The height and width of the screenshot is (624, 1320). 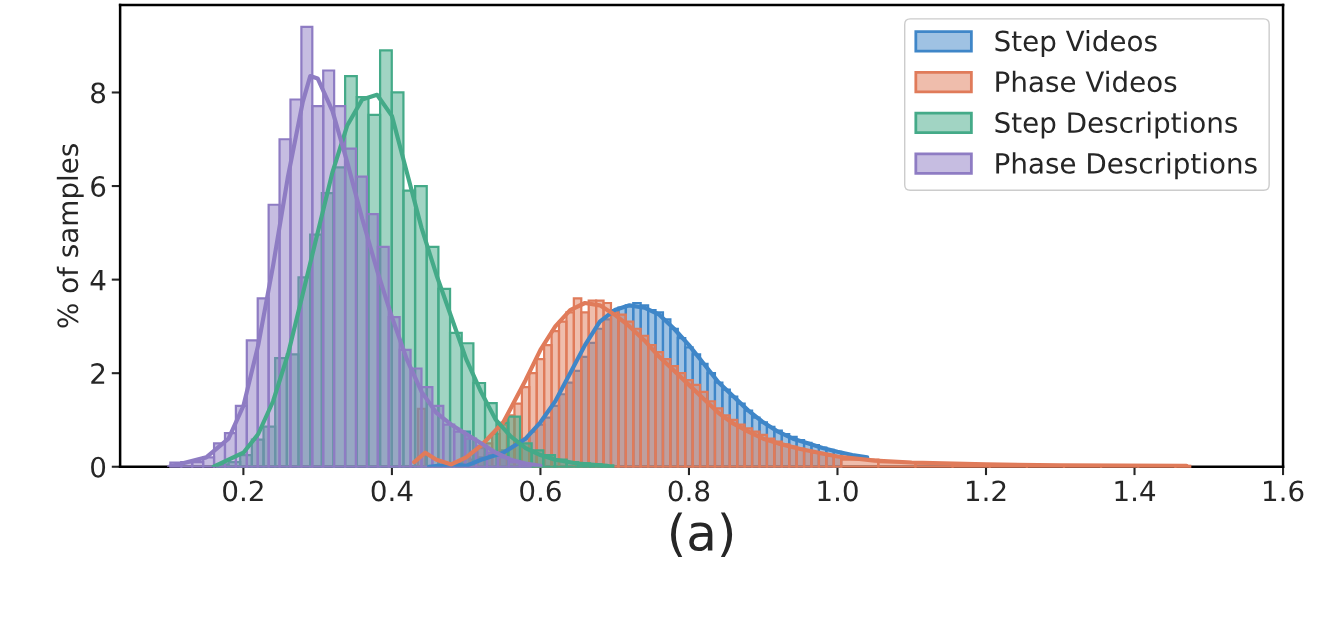 I want to click on x-tick-label: 1.6, so click(x=1284, y=491).